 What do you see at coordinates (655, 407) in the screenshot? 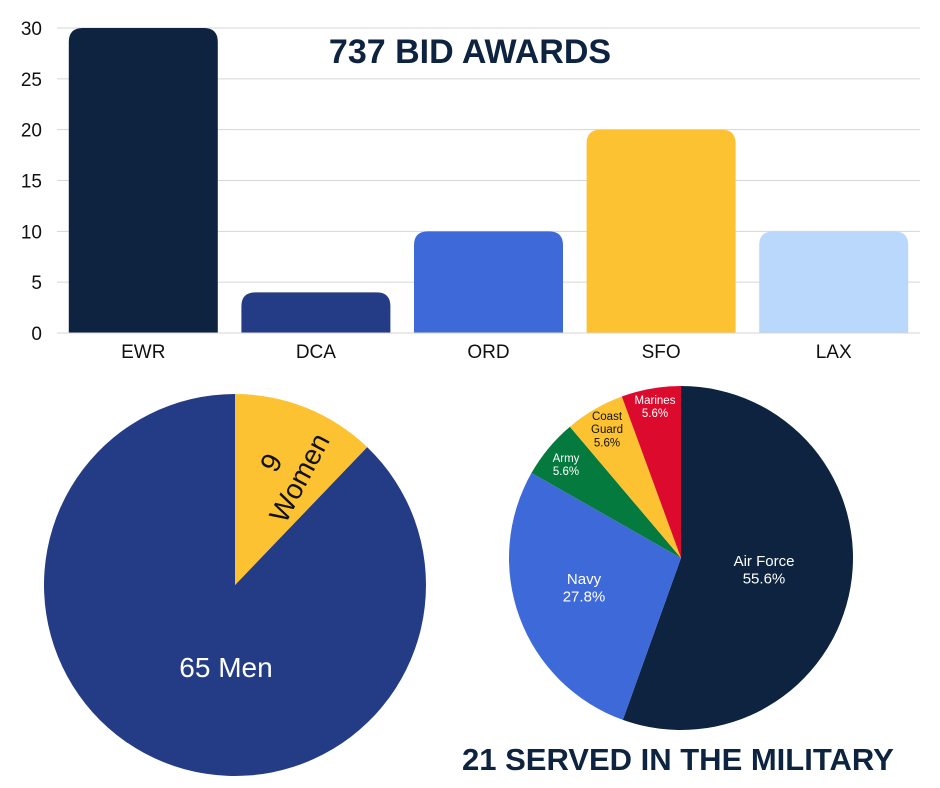
I see `slice-label-marines: Marines 5.6%` at bounding box center [655, 407].